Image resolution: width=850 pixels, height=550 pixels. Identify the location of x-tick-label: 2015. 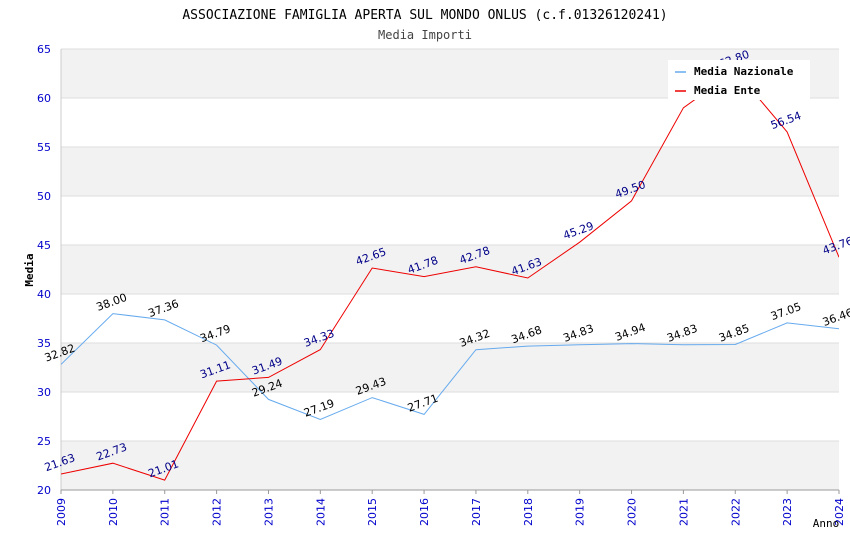
(372, 512).